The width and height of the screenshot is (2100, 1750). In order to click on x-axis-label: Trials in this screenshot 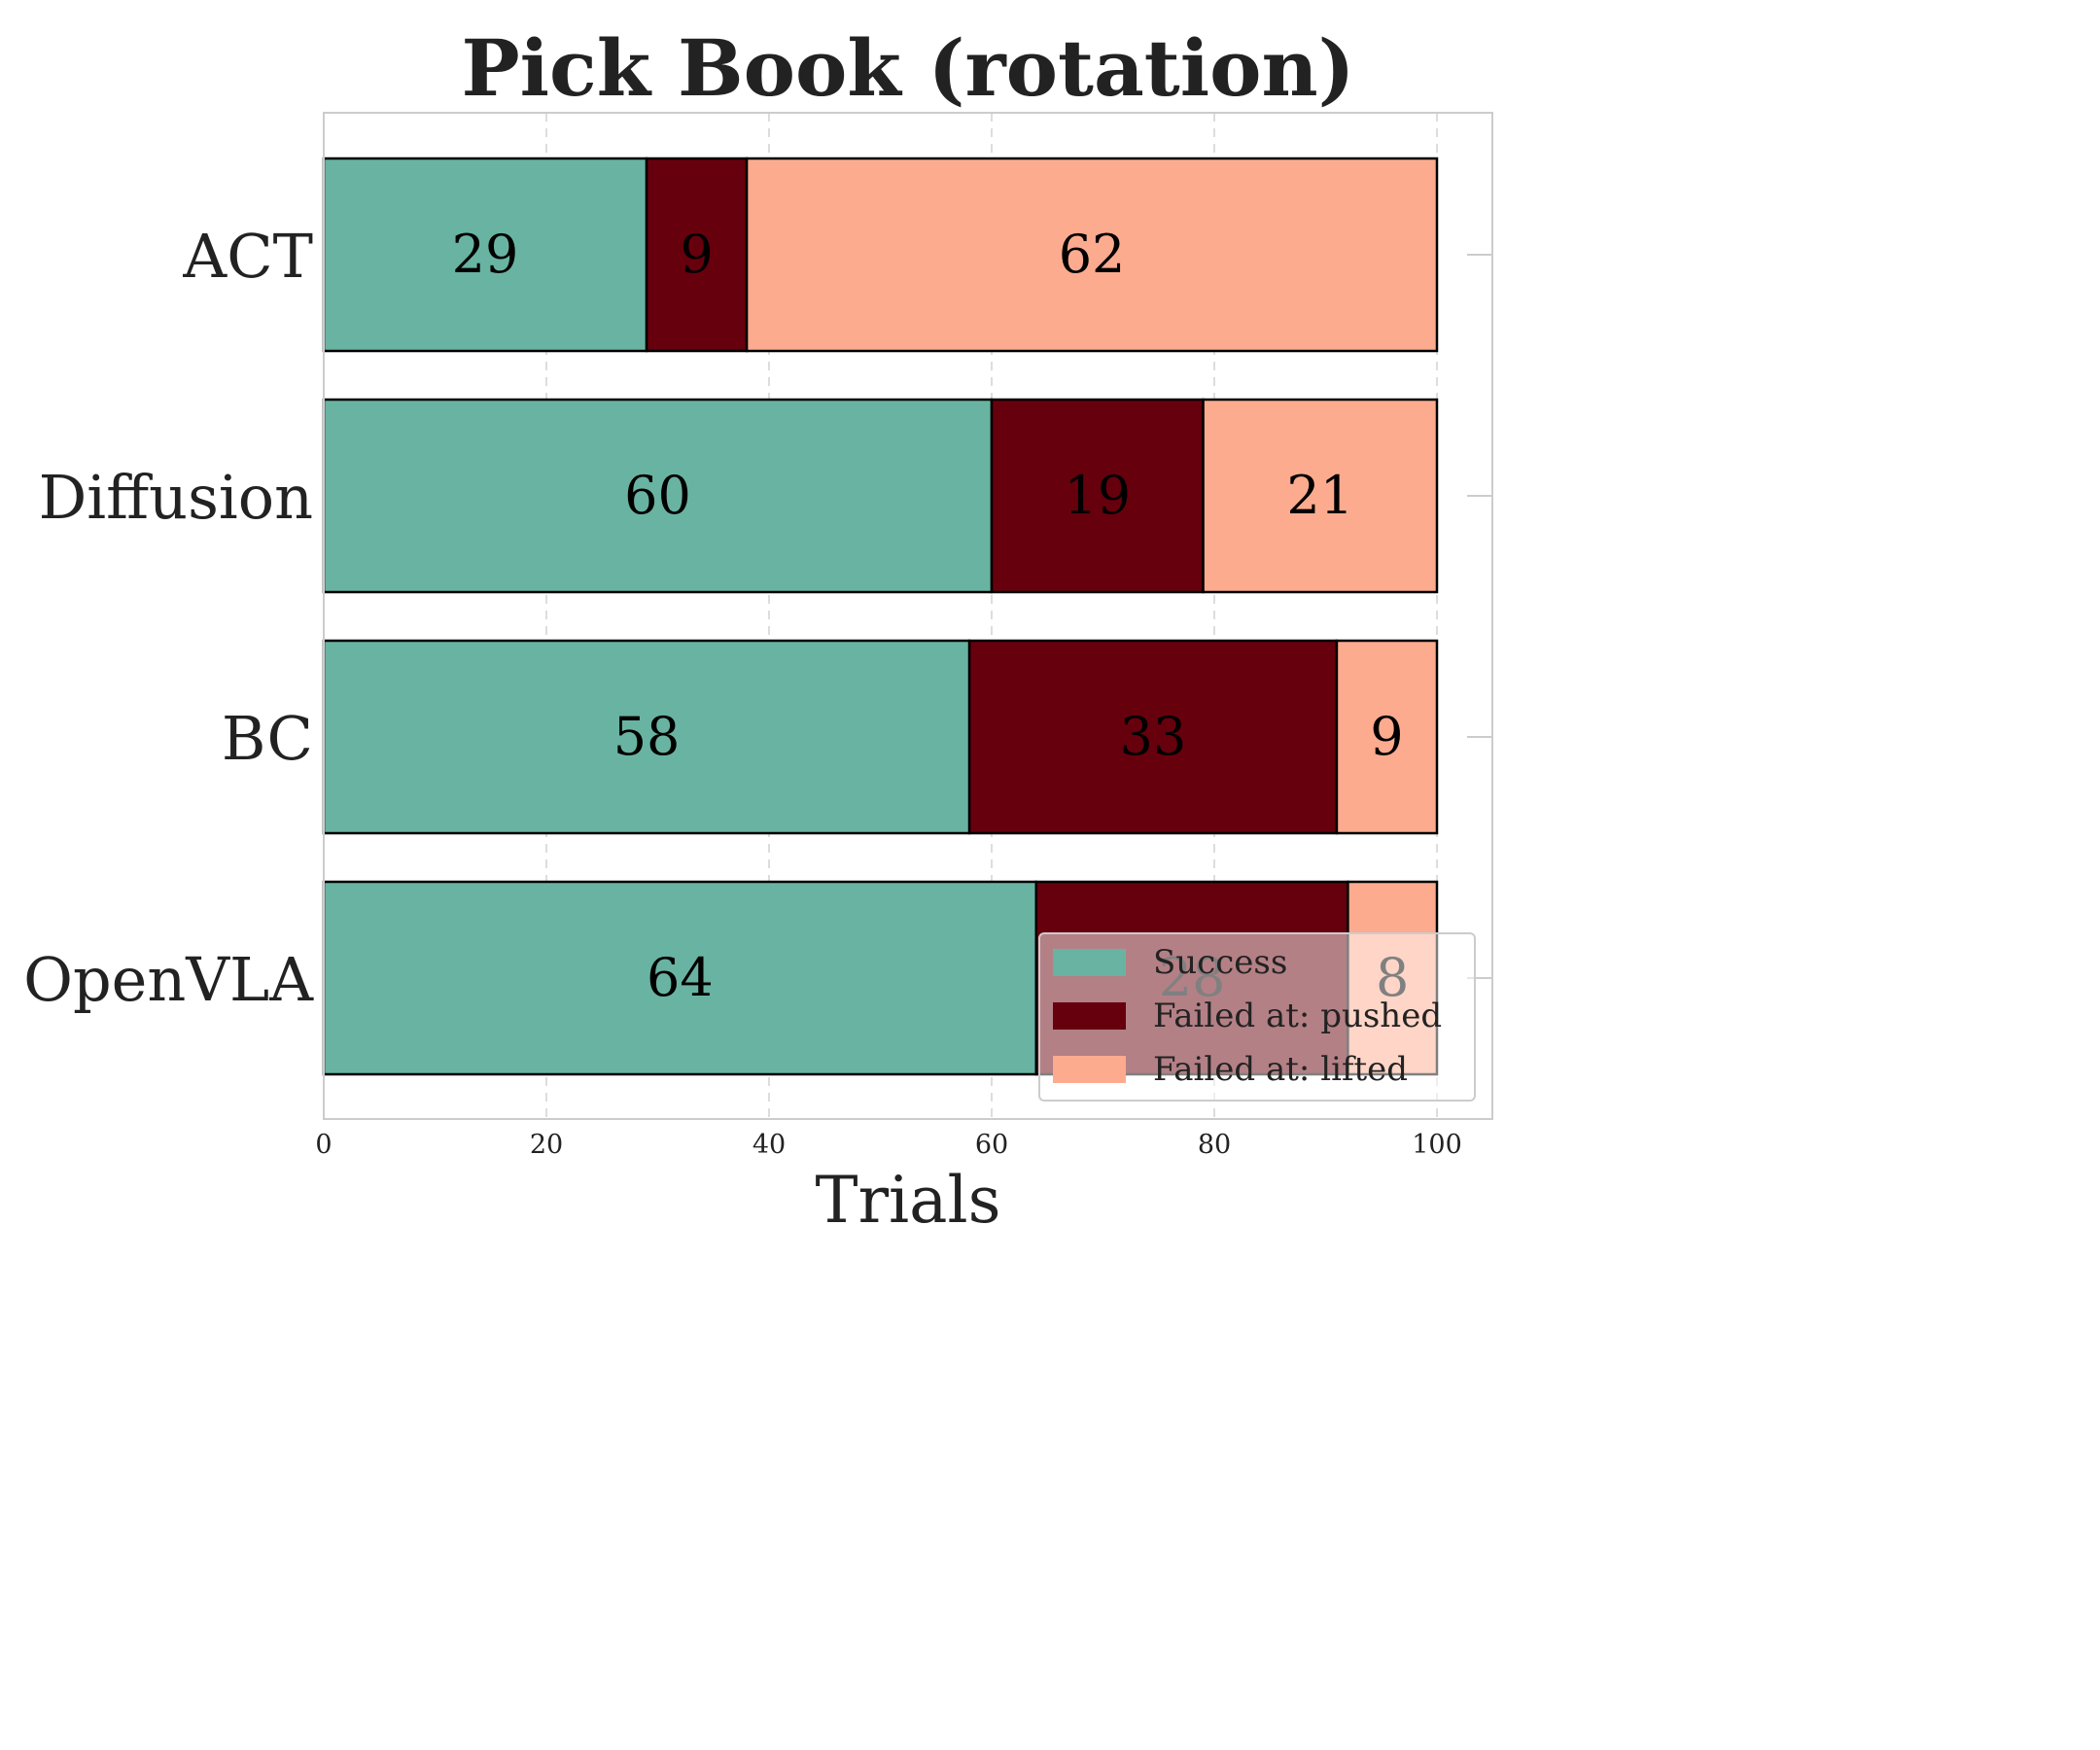, I will do `click(907, 1200)`.